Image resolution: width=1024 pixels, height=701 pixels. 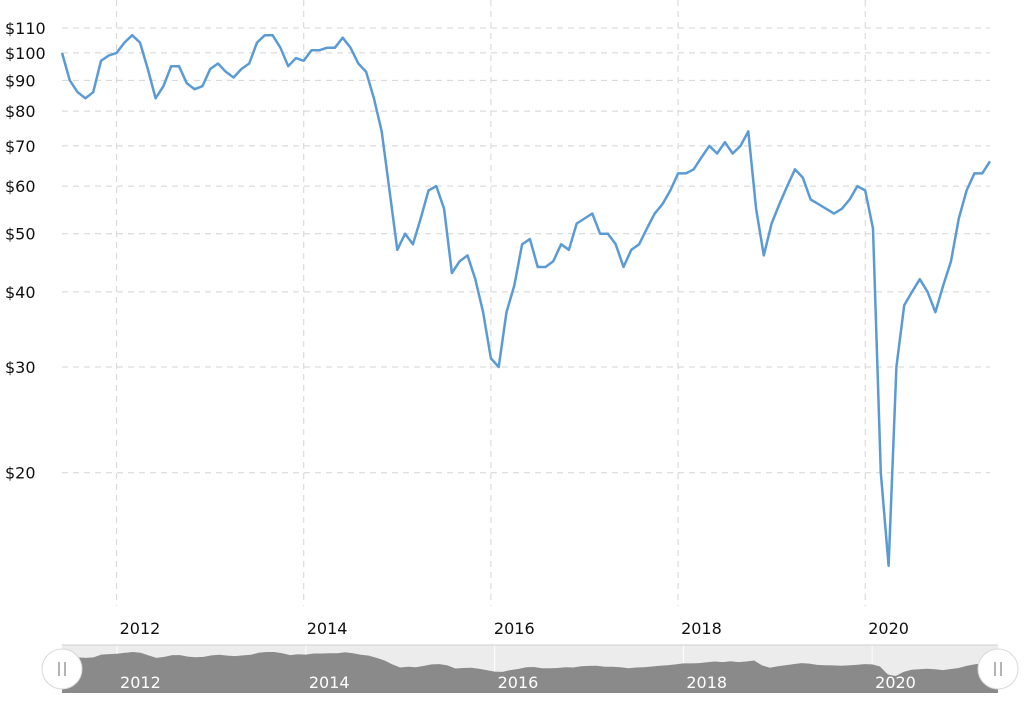 What do you see at coordinates (998, 669) in the screenshot?
I see `navigator-right-handle` at bounding box center [998, 669].